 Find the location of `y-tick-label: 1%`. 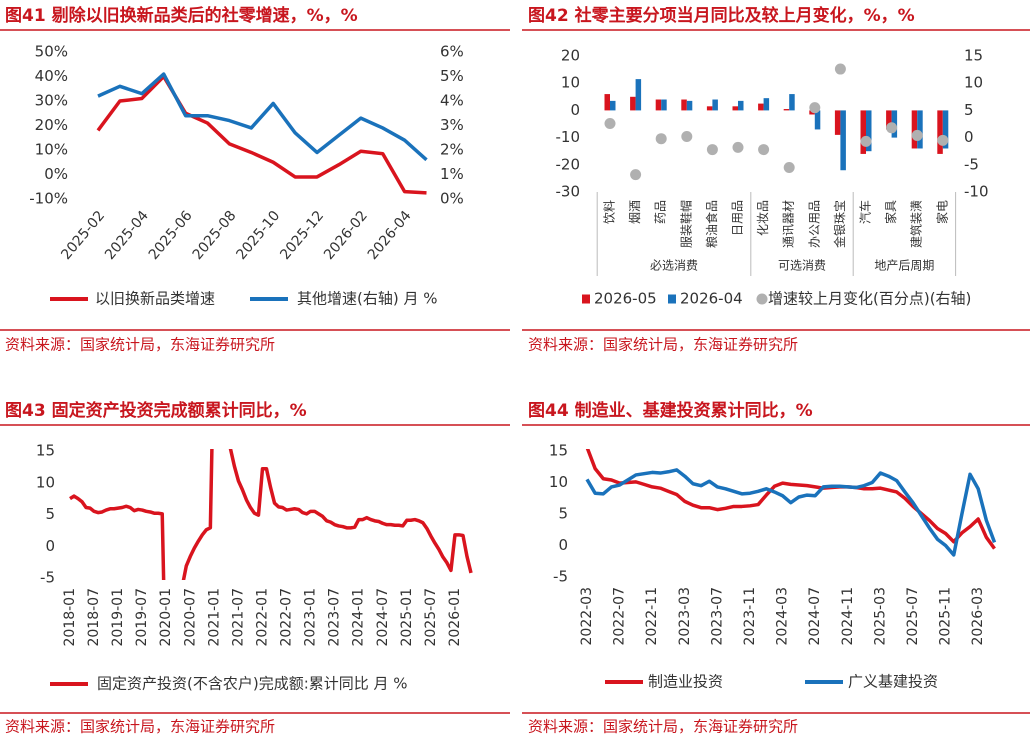

y-tick-label: 1% is located at coordinates (452, 174).